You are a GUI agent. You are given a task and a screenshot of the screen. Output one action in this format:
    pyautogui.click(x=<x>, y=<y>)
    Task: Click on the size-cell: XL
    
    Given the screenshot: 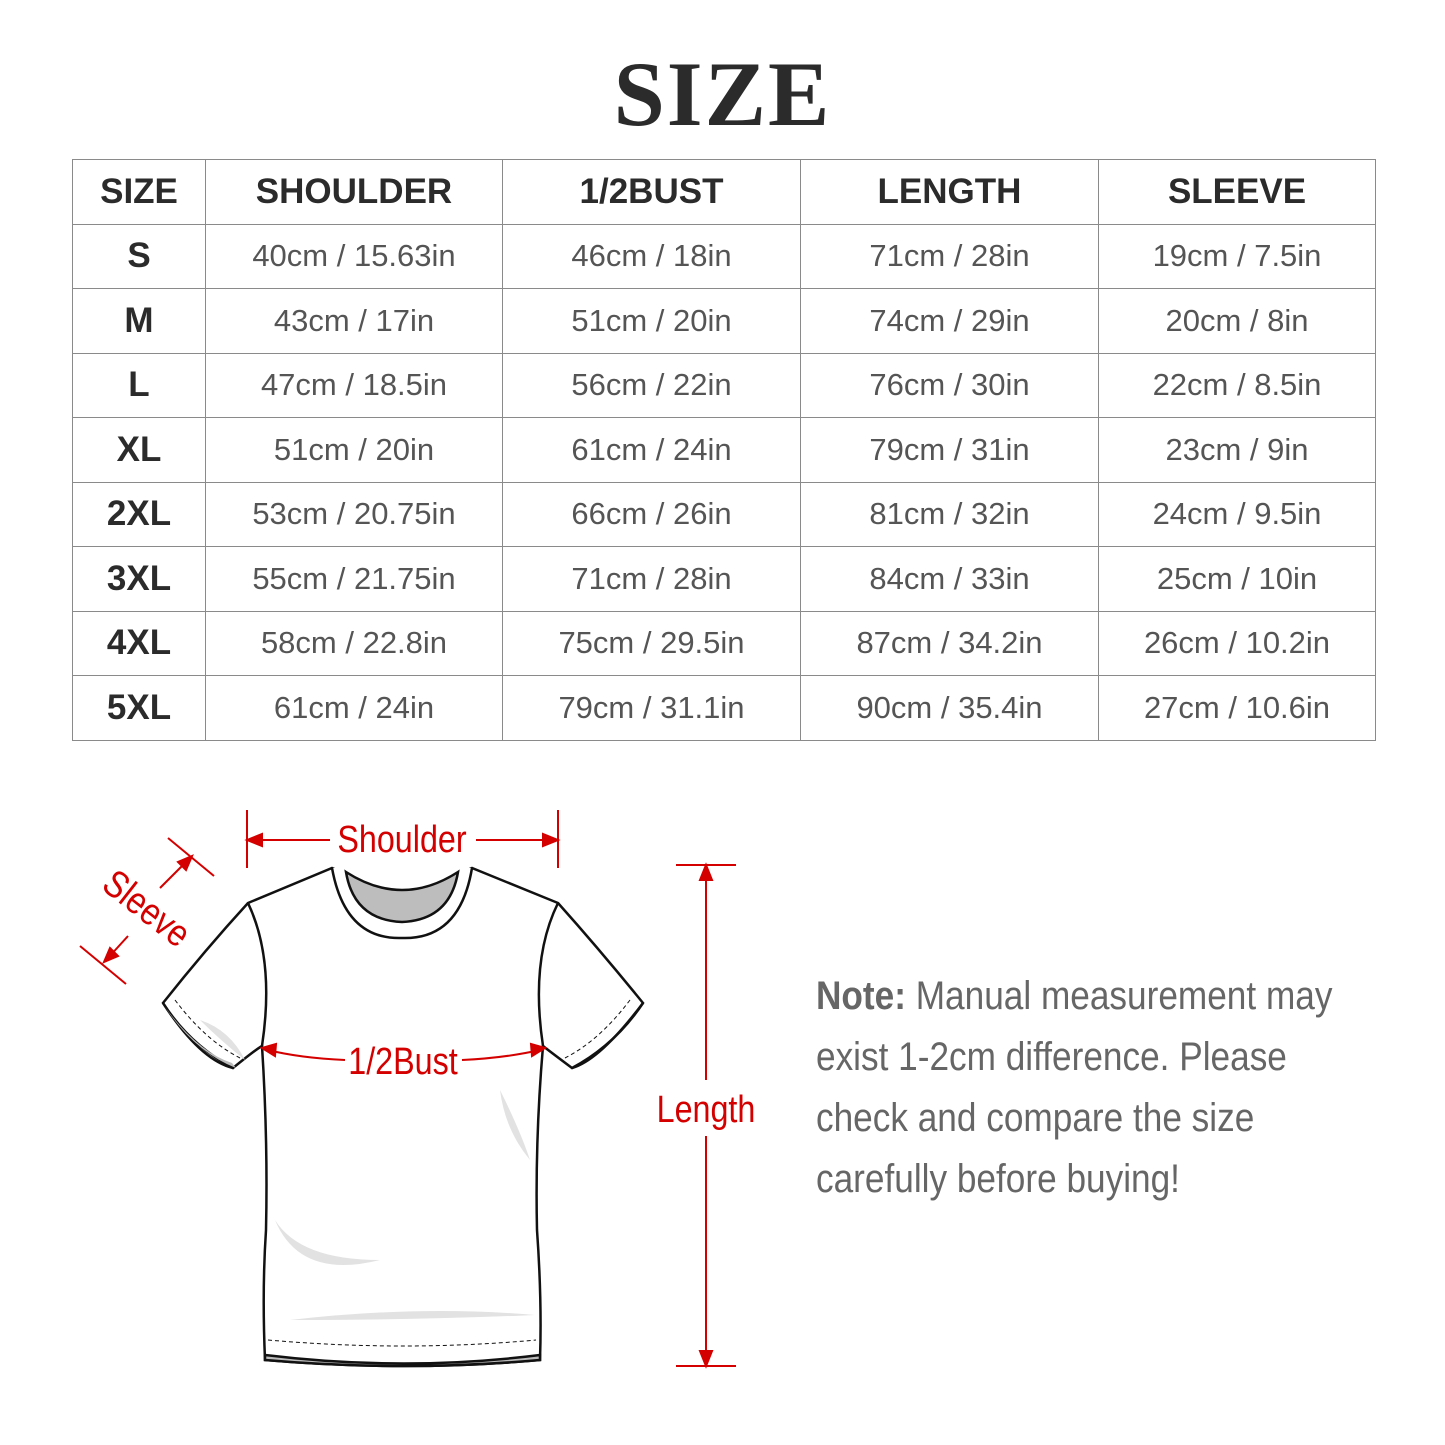 What is the action you would take?
    pyautogui.click(x=139, y=450)
    